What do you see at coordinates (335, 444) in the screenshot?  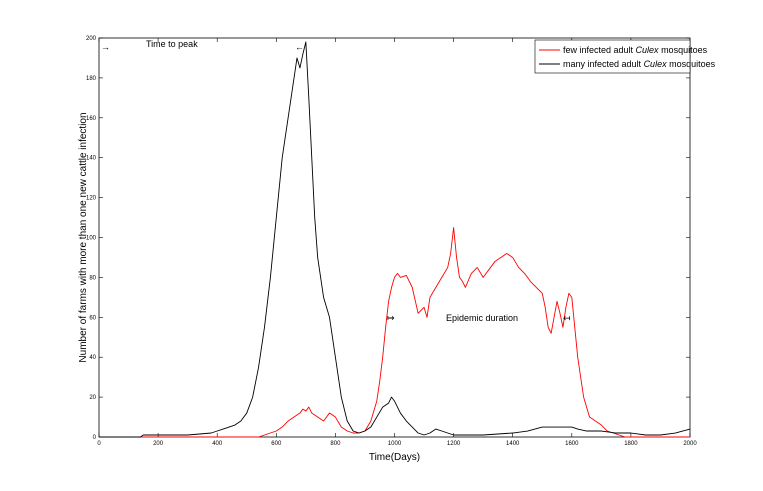 I see `x-tick-label: 800` at bounding box center [335, 444].